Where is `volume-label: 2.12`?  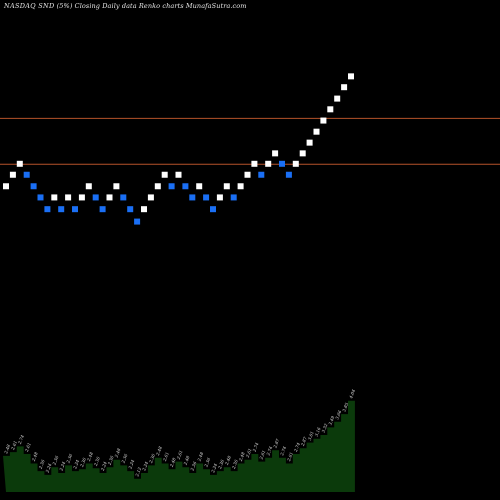
volume-label: 2.12 is located at coordinates (138, 472).